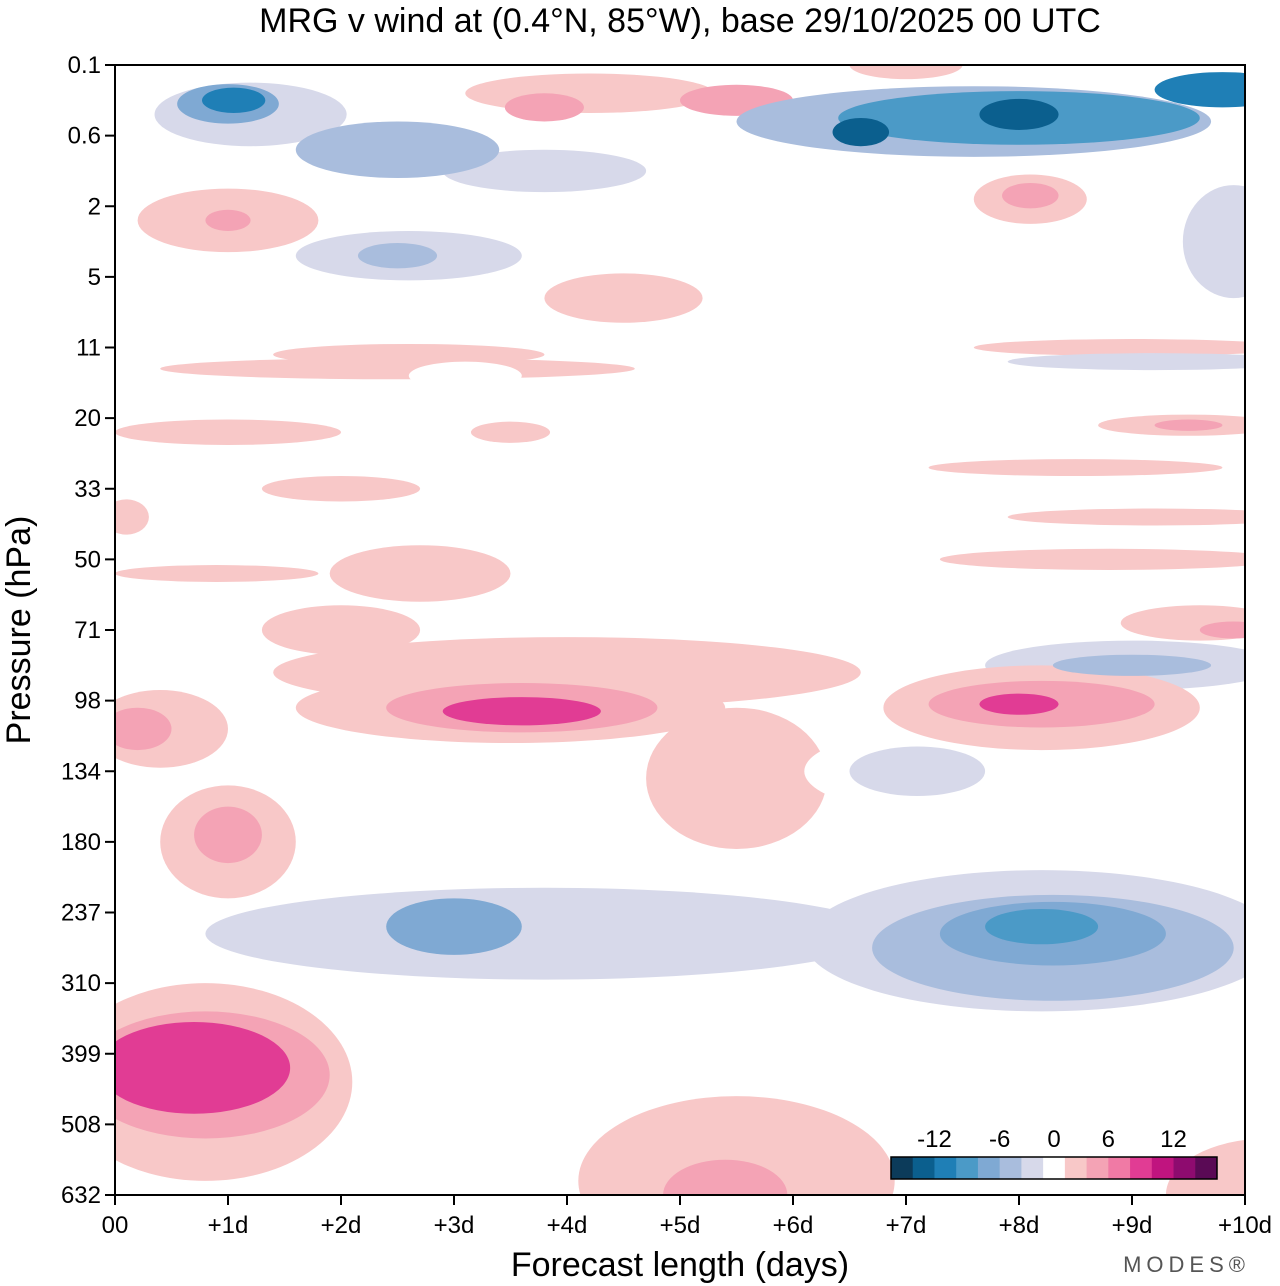 Image resolution: width=1280 pixels, height=1286 pixels. What do you see at coordinates (87, 701) in the screenshot?
I see `y-tick-label: 98` at bounding box center [87, 701].